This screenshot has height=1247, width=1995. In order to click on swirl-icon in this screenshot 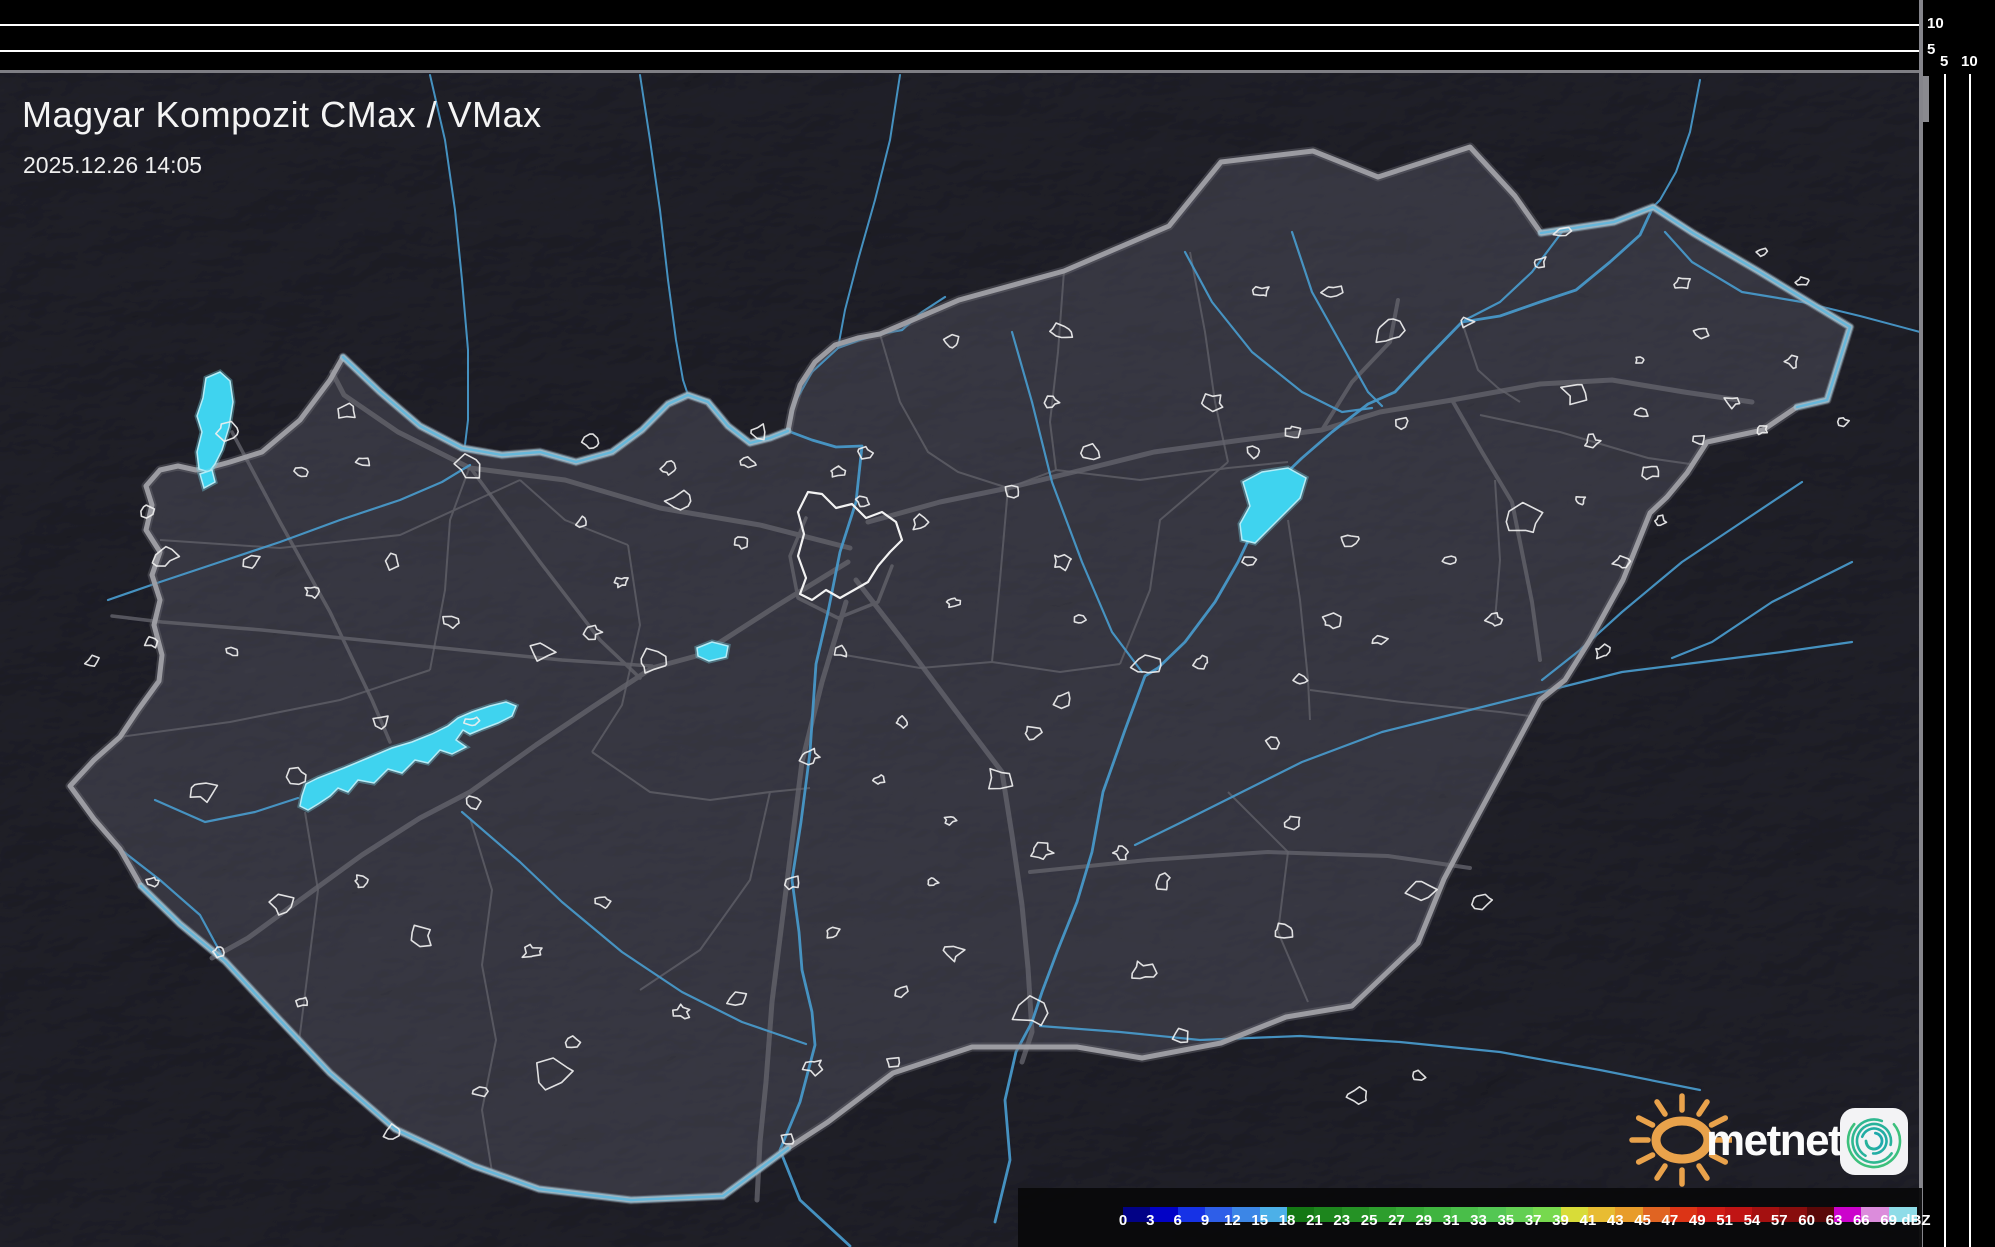, I will do `click(1874, 1141)`.